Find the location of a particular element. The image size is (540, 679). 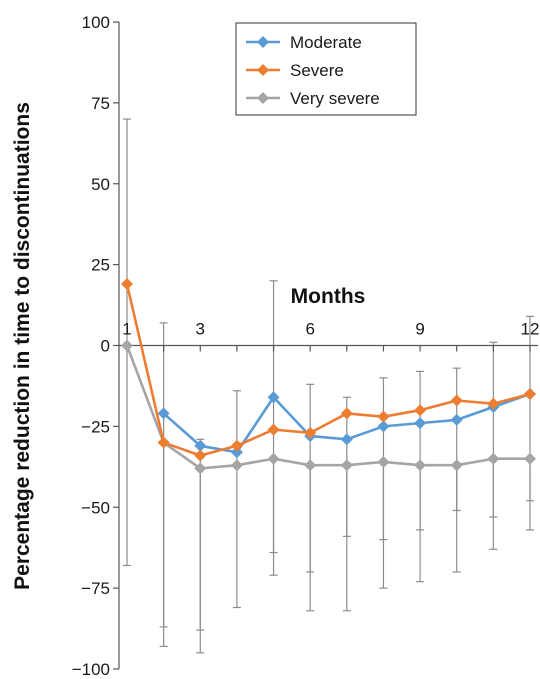

y-tick-label: 0 is located at coordinates (105, 346).